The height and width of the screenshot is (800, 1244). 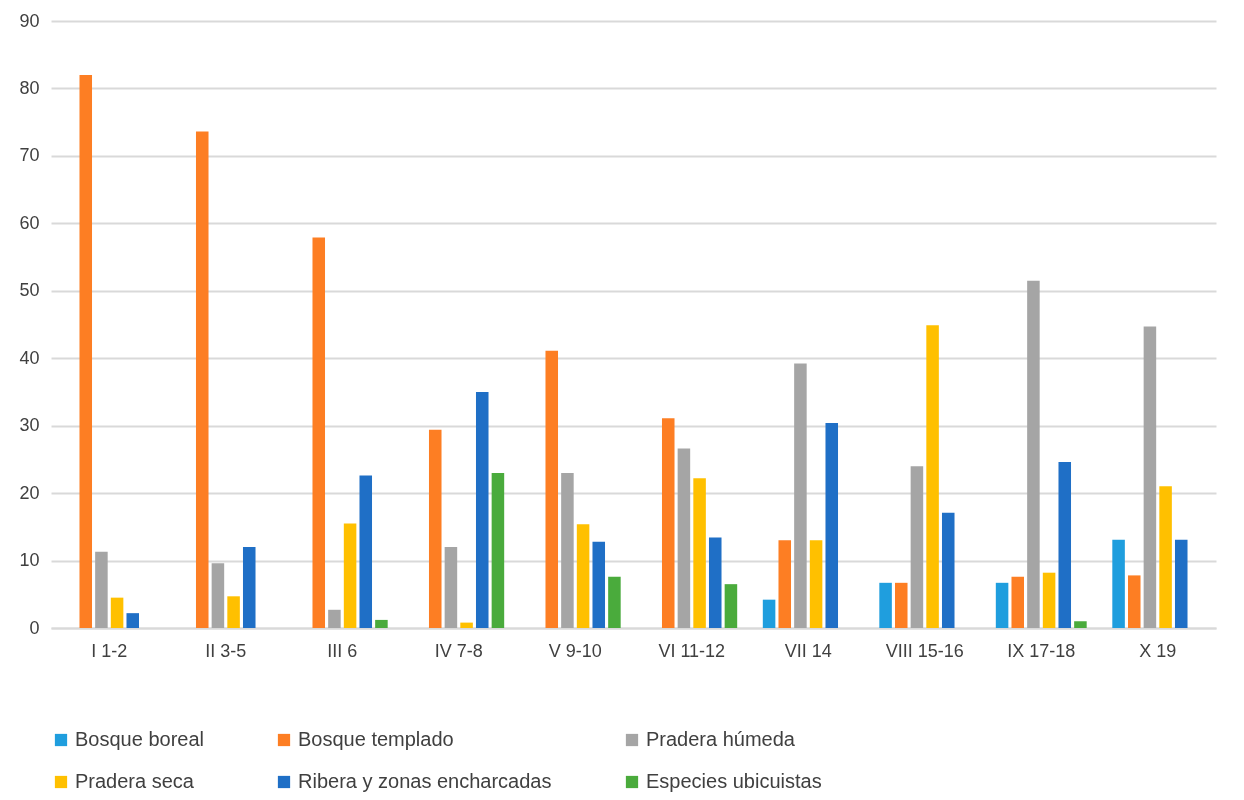 What do you see at coordinates (575, 650) in the screenshot?
I see `x-tick-label: V 9-10` at bounding box center [575, 650].